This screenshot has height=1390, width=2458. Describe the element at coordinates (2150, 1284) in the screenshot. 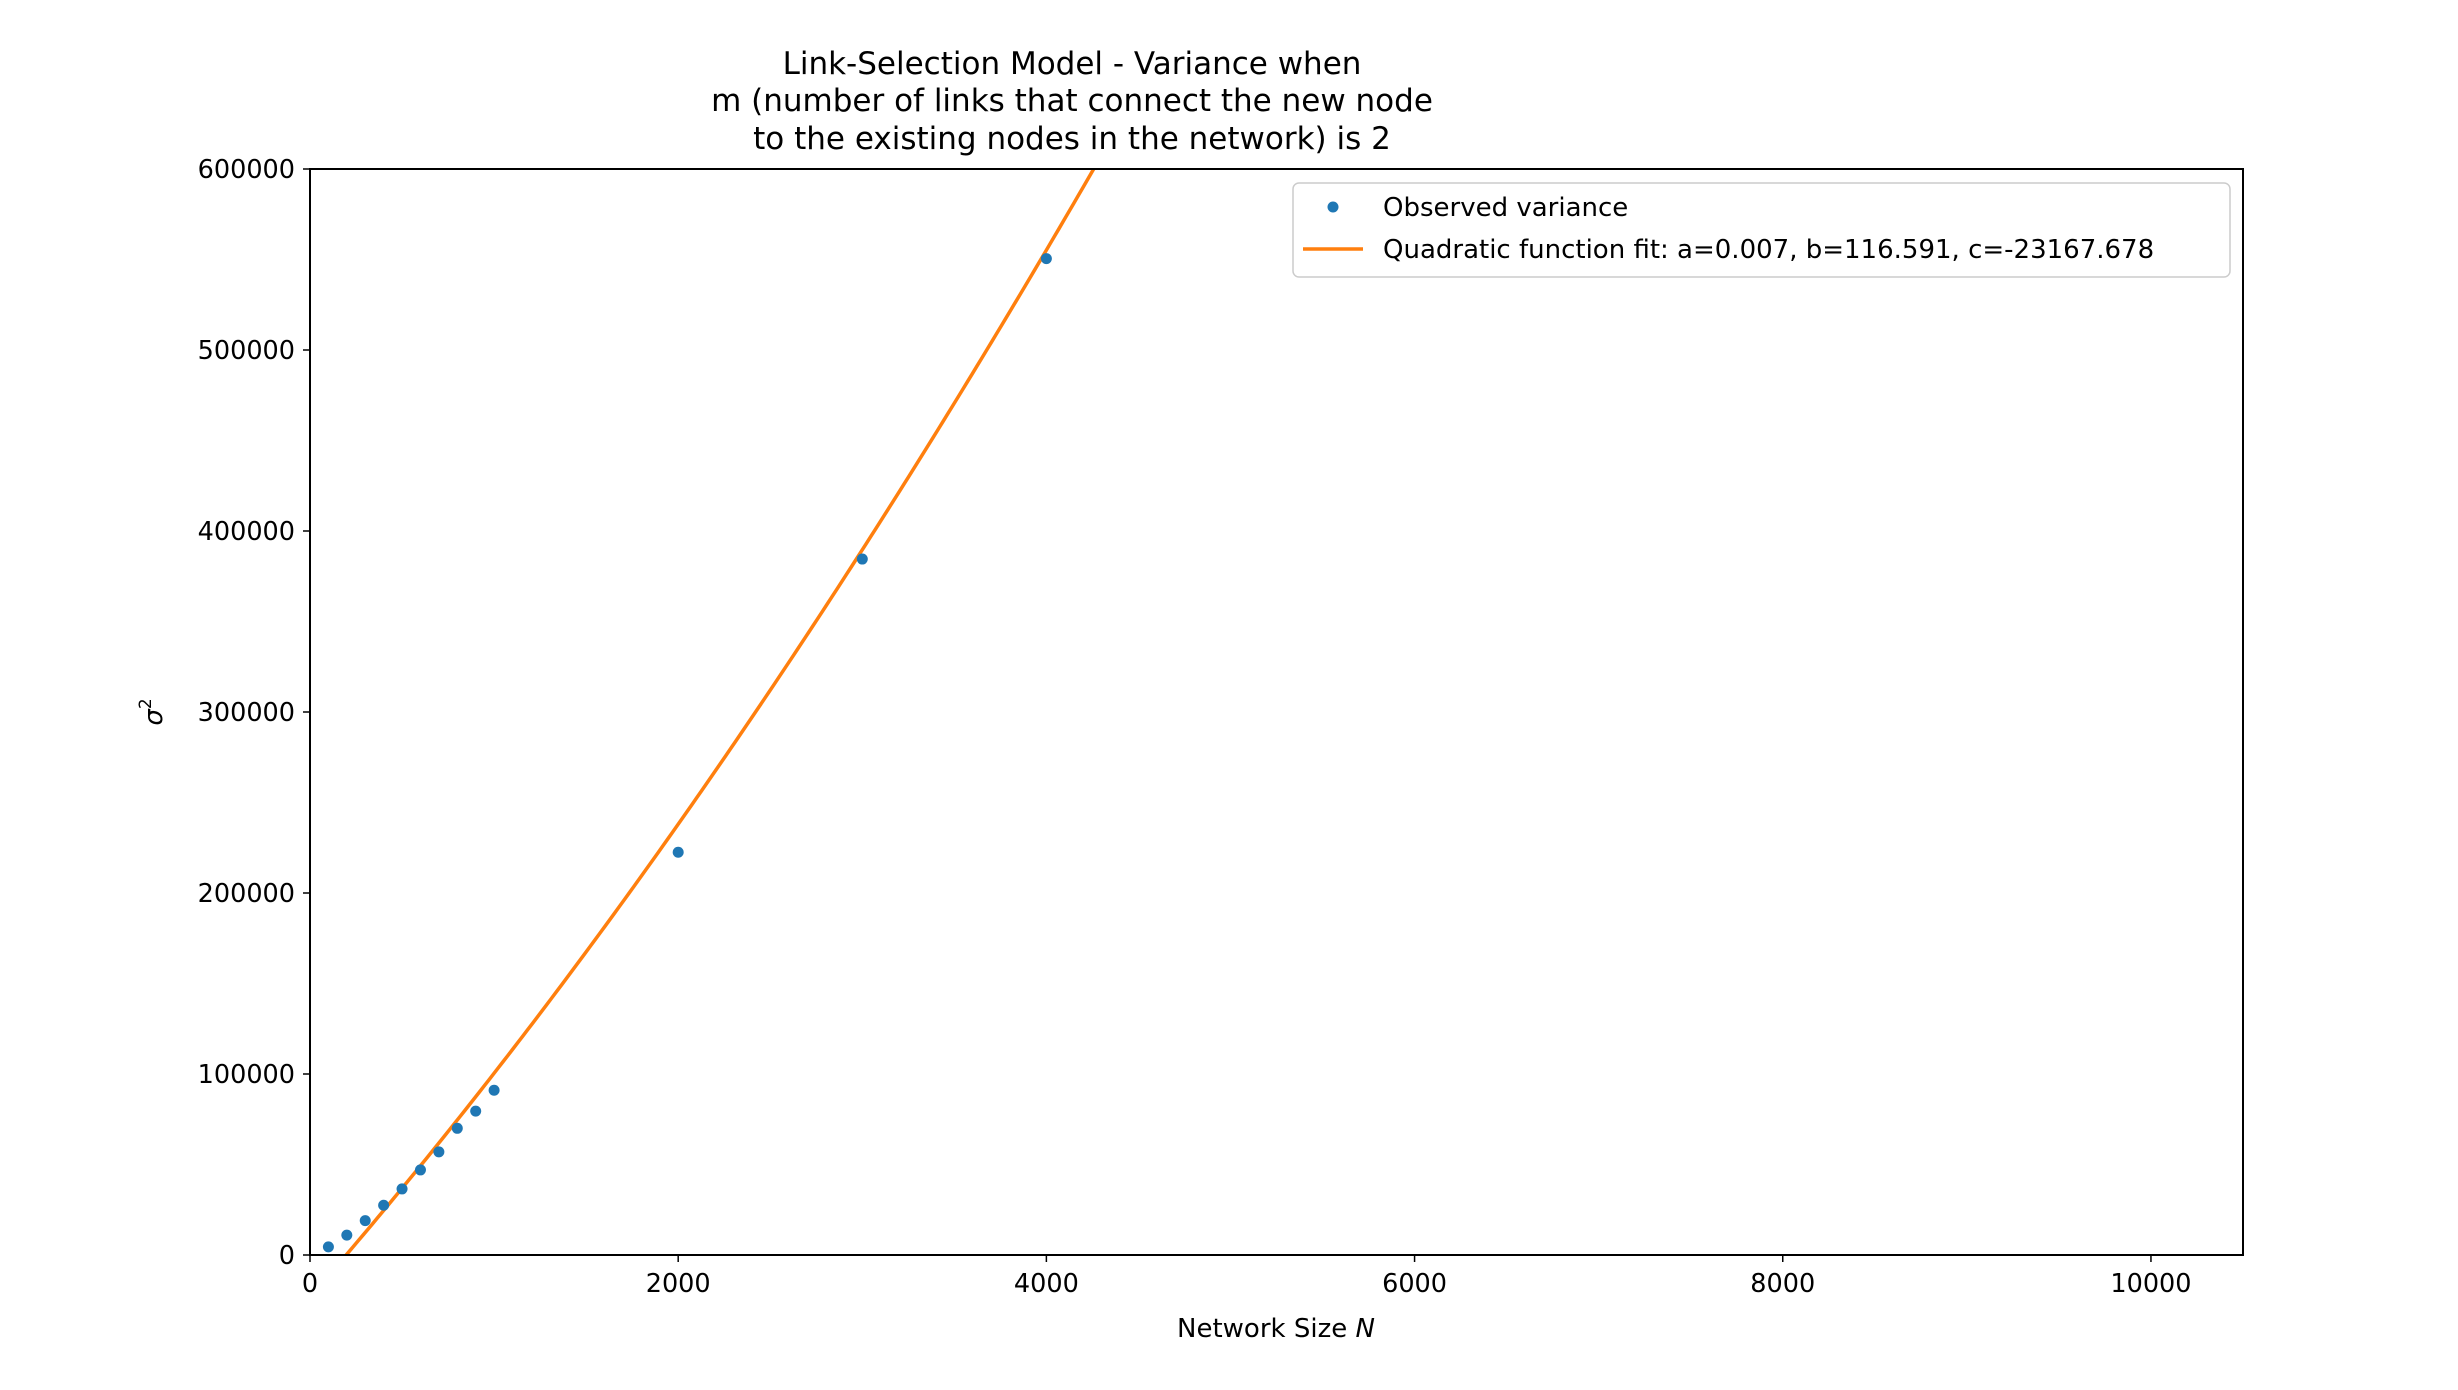

I see `x-tick-label: 10000` at that location.